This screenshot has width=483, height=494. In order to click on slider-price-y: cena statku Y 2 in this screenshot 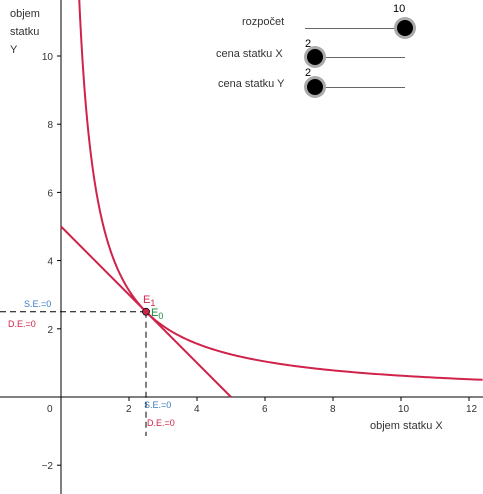, I will do `click(241, 83)`.